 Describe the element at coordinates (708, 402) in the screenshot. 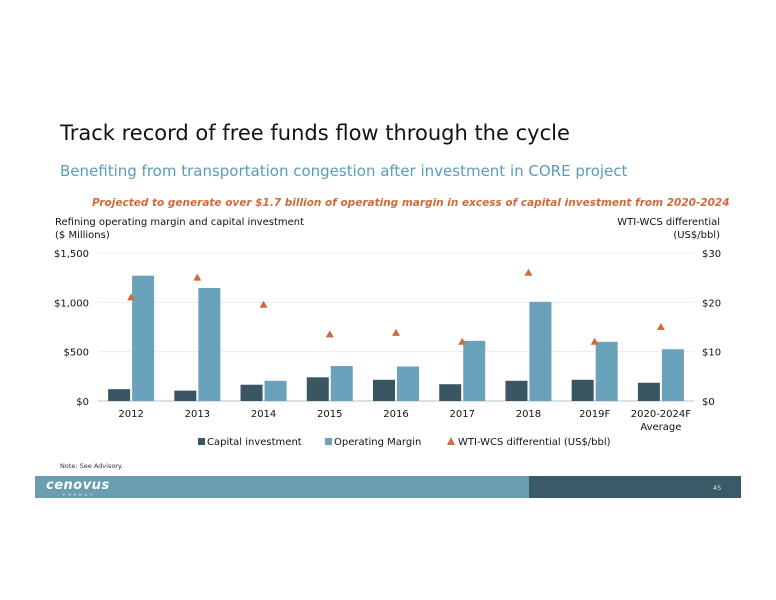

I see `right-tick-label: $0` at that location.